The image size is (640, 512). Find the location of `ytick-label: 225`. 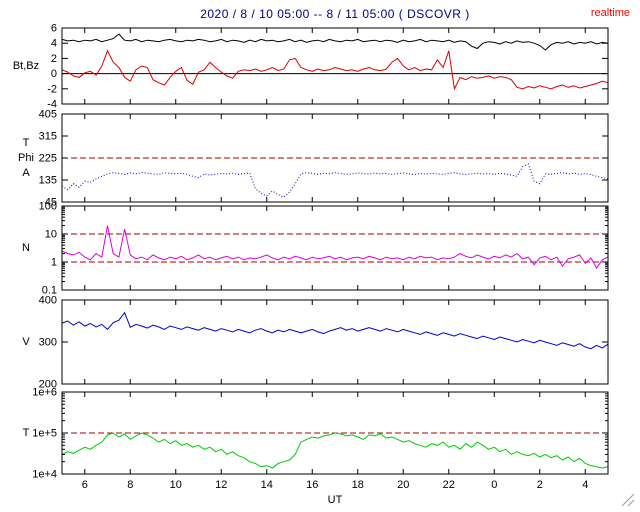

ytick-label: 225 is located at coordinates (48, 159).